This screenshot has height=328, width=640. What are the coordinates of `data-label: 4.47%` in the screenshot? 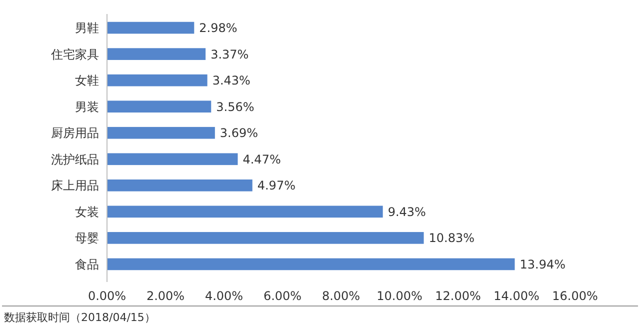 It's located at (261, 159).